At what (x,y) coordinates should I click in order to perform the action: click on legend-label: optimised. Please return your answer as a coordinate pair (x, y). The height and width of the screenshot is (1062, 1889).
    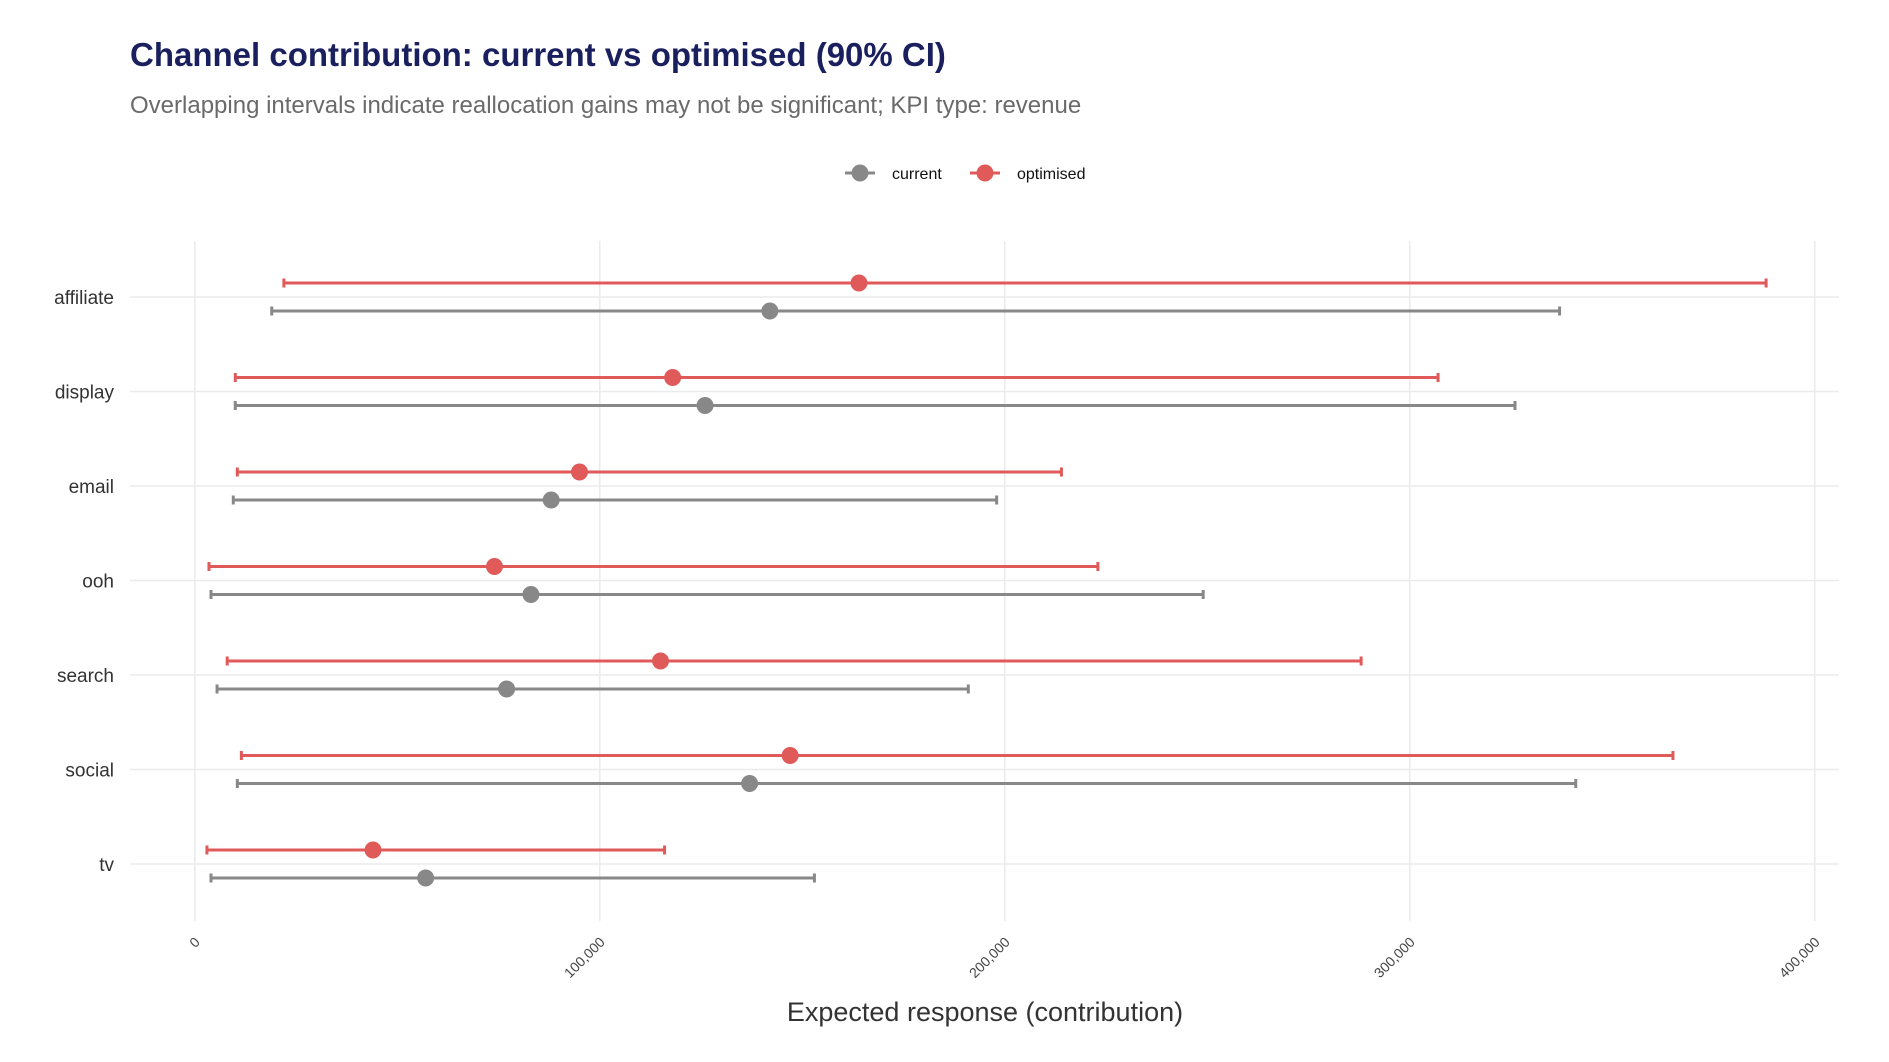
    Looking at the image, I should click on (1051, 174).